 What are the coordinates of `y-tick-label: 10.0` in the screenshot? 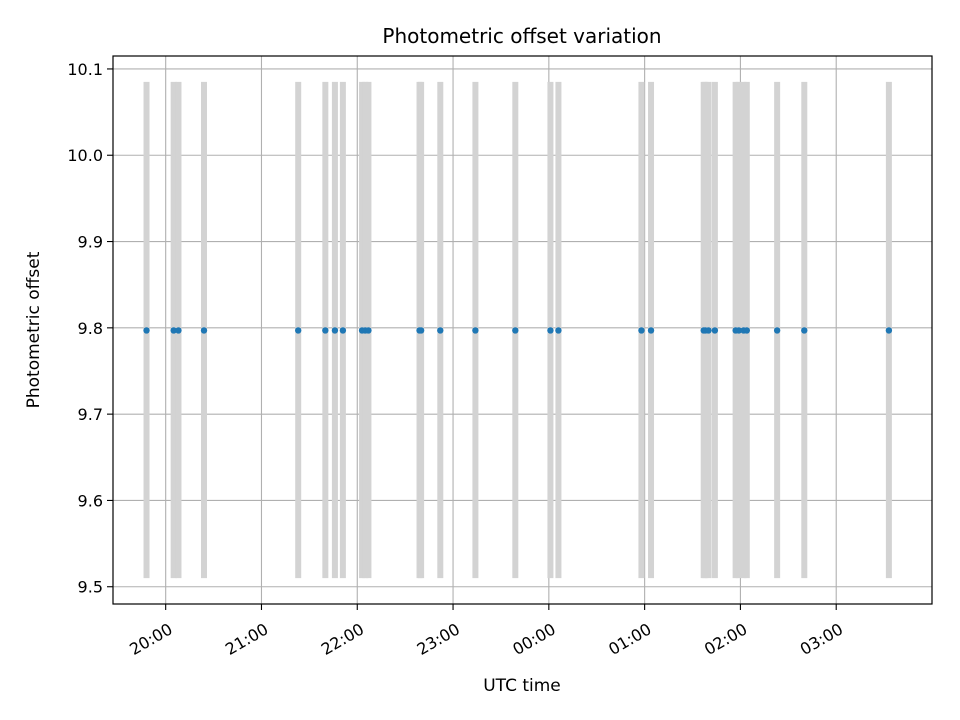 It's located at (85, 155).